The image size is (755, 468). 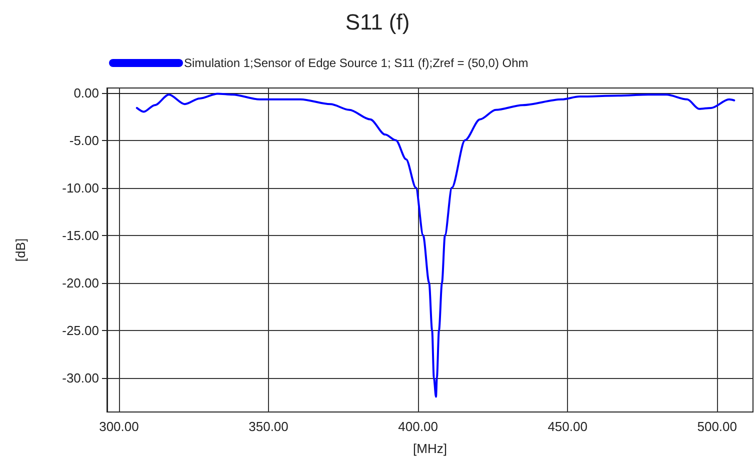 What do you see at coordinates (80, 188) in the screenshot?
I see `y-tick-label: -10.00` at bounding box center [80, 188].